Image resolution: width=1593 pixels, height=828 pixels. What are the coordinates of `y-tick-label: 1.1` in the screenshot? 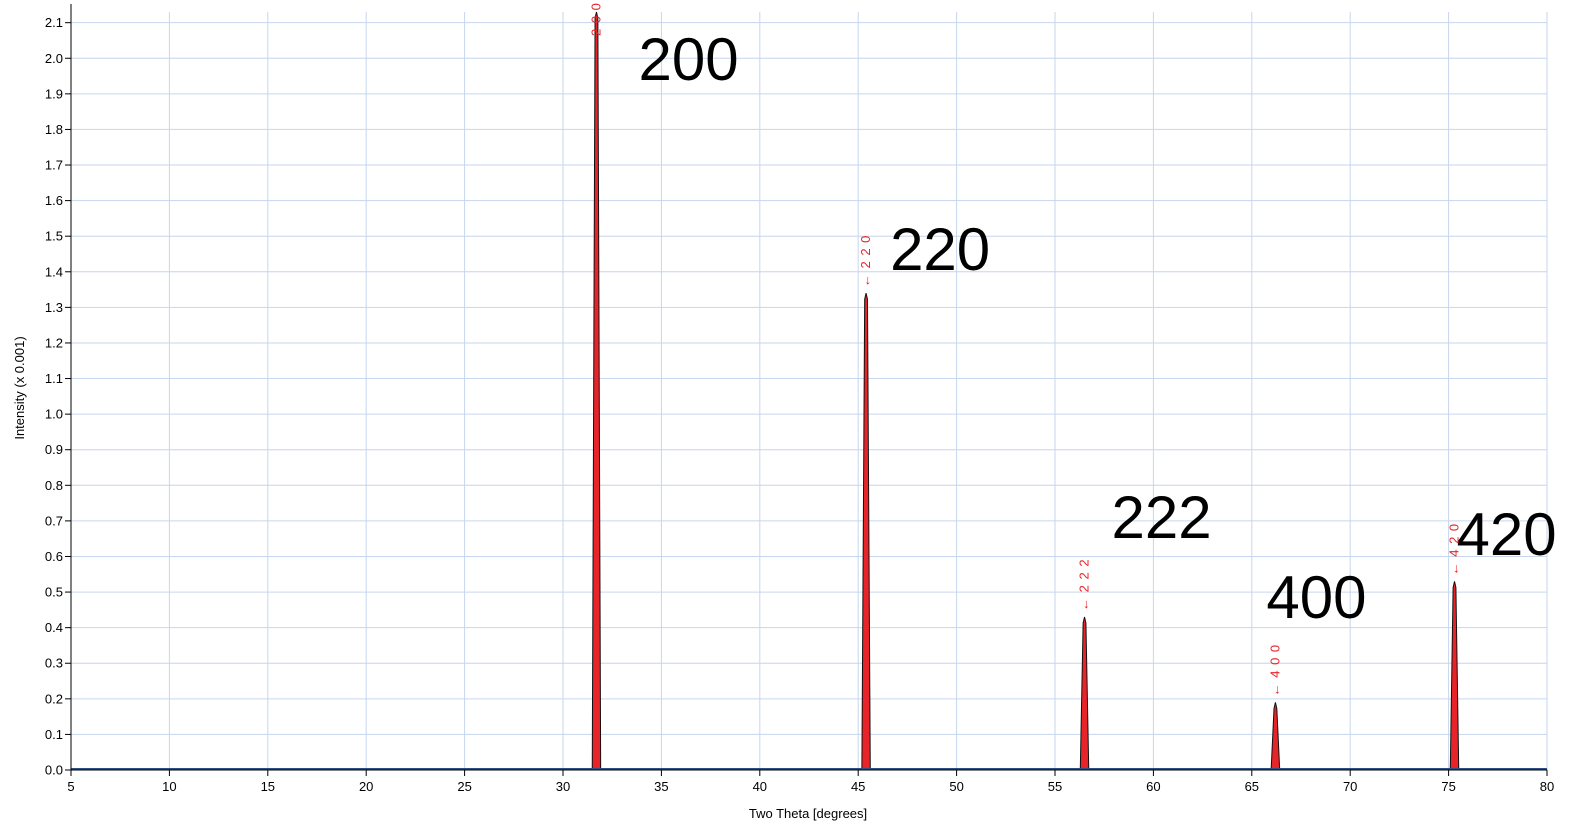 It's located at (54, 378).